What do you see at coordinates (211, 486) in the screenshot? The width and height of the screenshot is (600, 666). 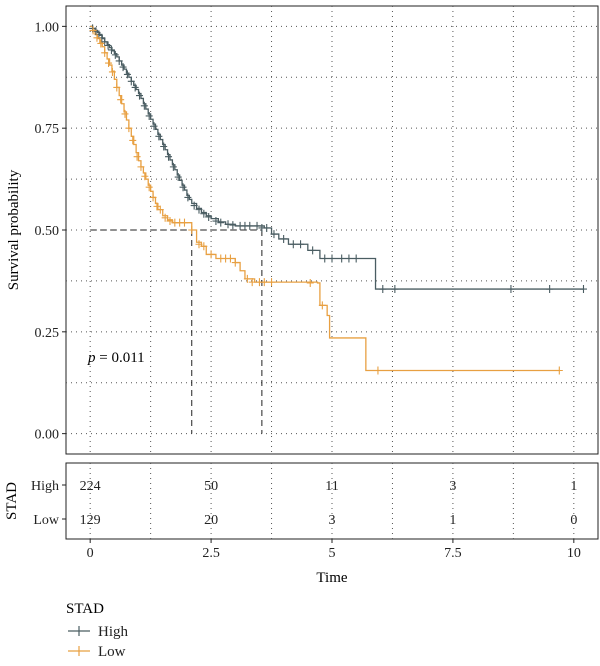 I see `risk-count-high: 50` at bounding box center [211, 486].